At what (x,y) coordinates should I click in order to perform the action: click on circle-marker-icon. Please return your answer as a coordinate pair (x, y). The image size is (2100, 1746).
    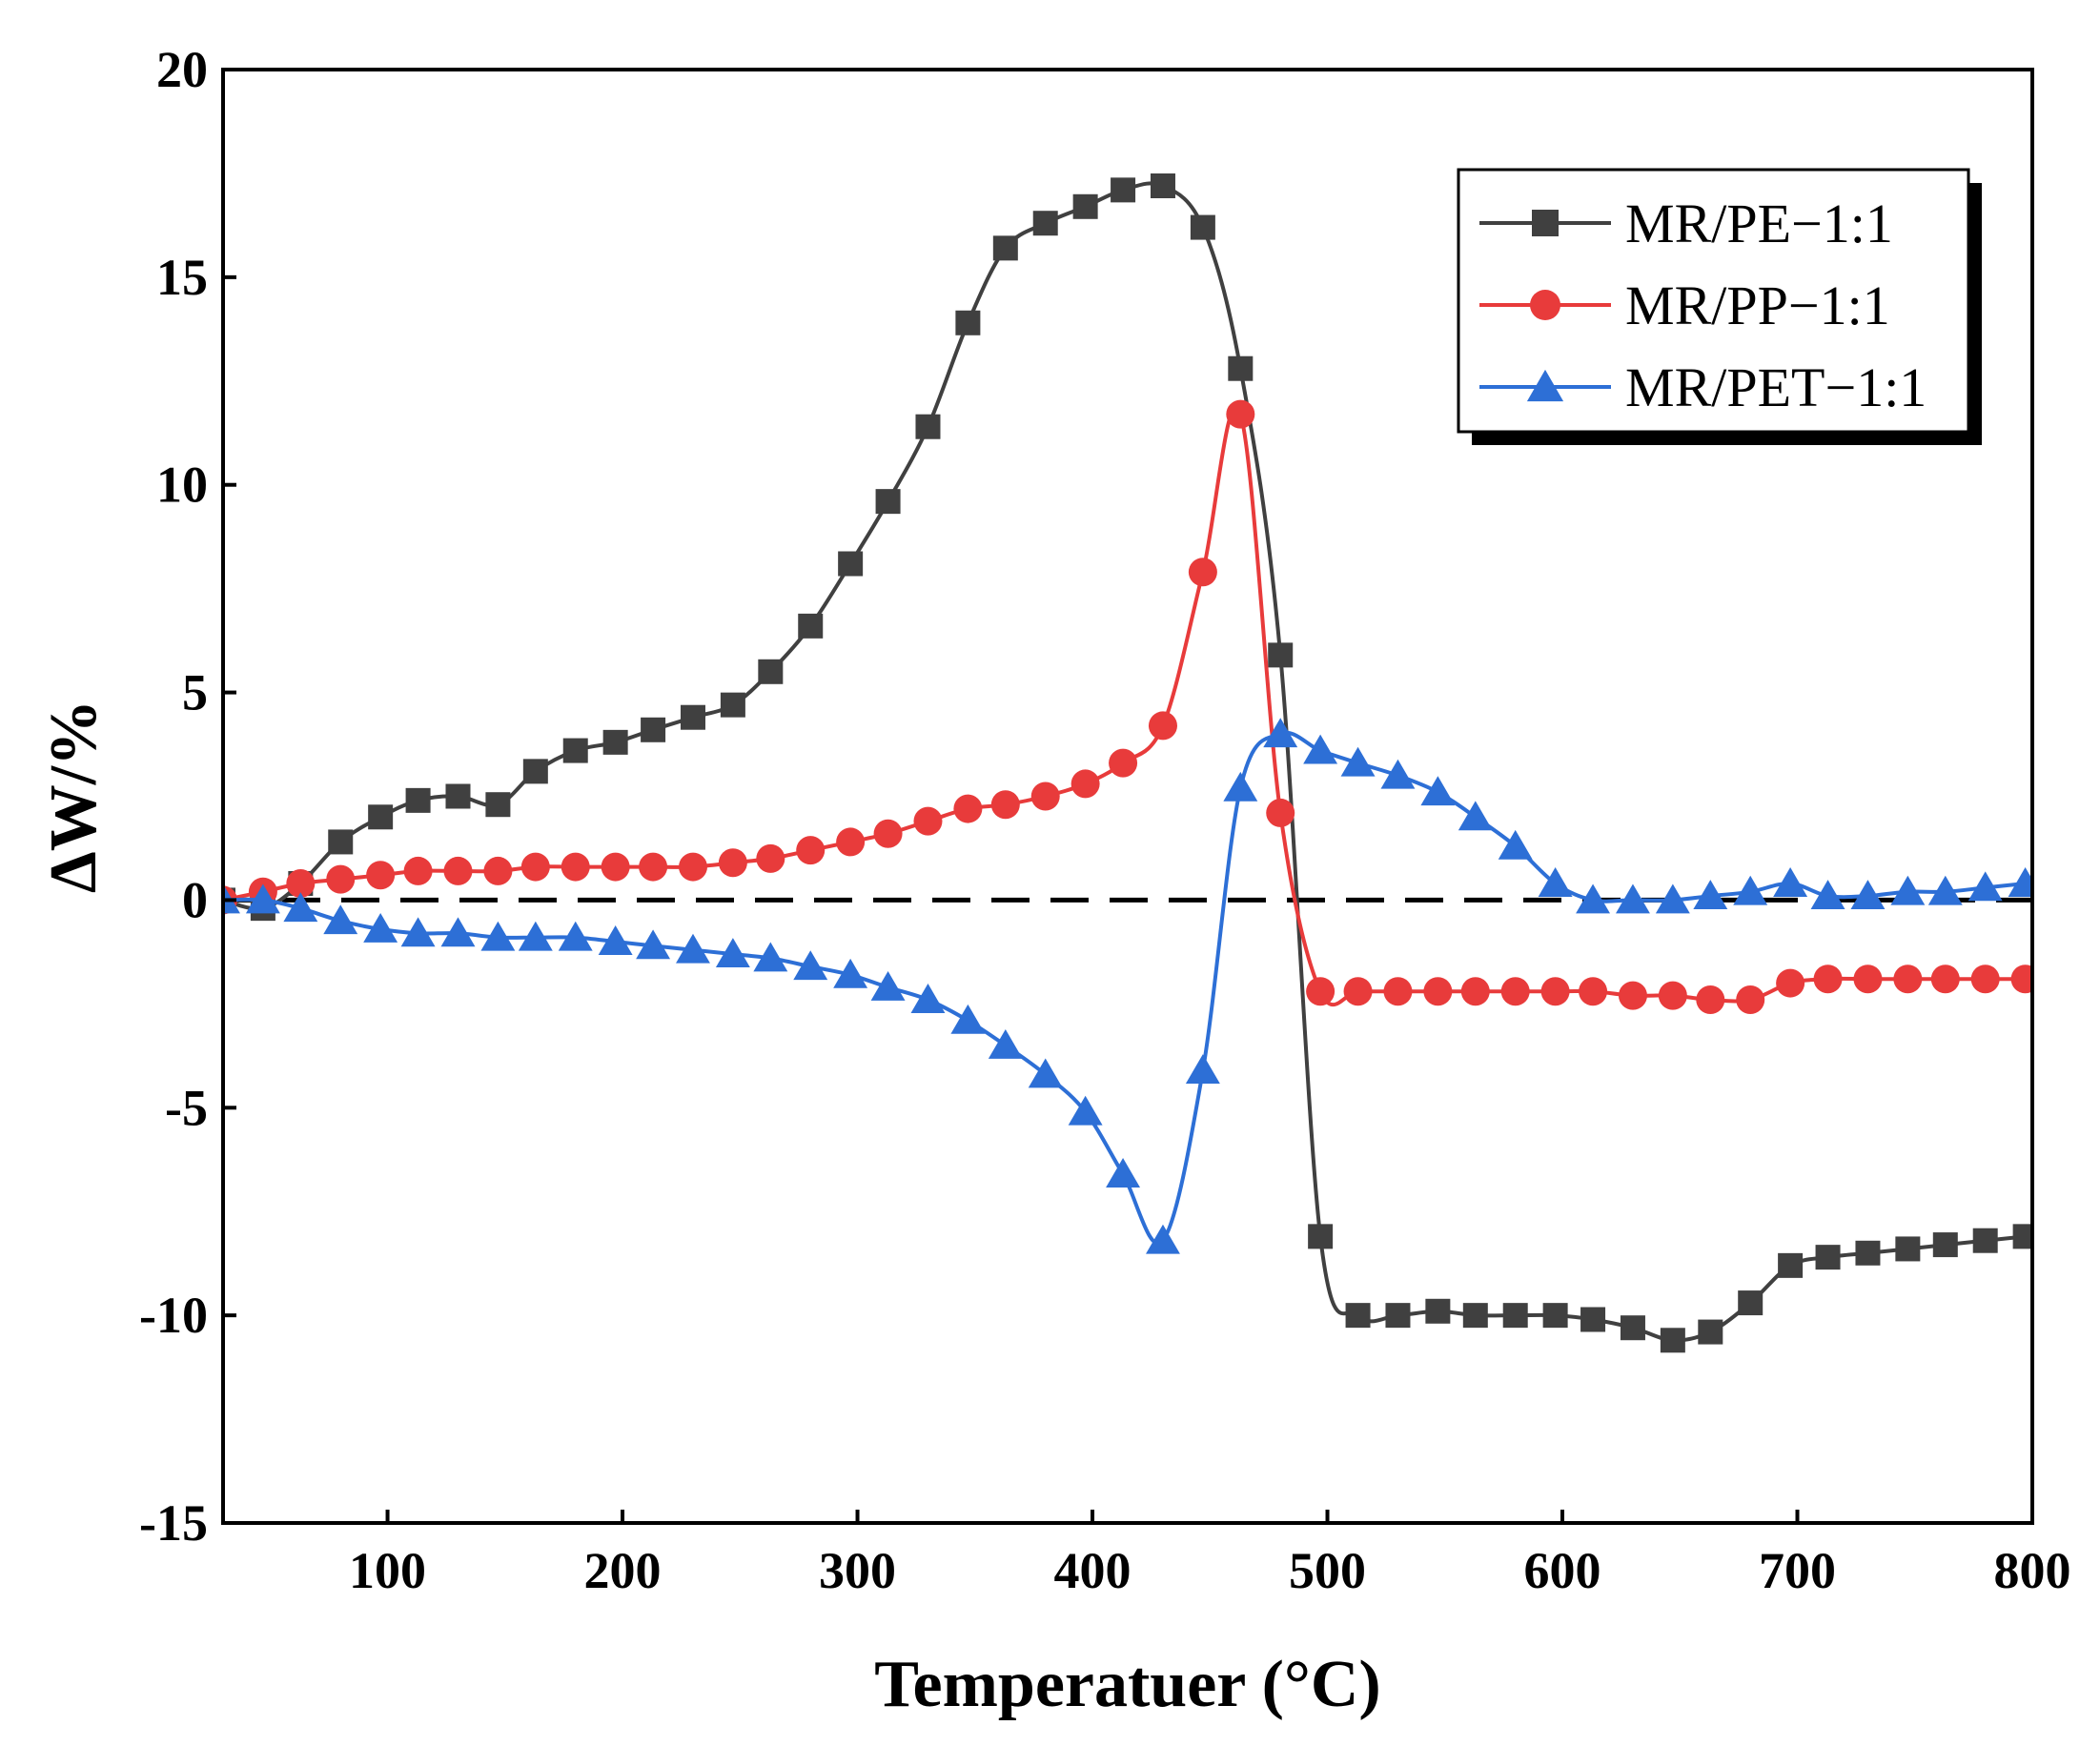
    Looking at the image, I should click on (1545, 305).